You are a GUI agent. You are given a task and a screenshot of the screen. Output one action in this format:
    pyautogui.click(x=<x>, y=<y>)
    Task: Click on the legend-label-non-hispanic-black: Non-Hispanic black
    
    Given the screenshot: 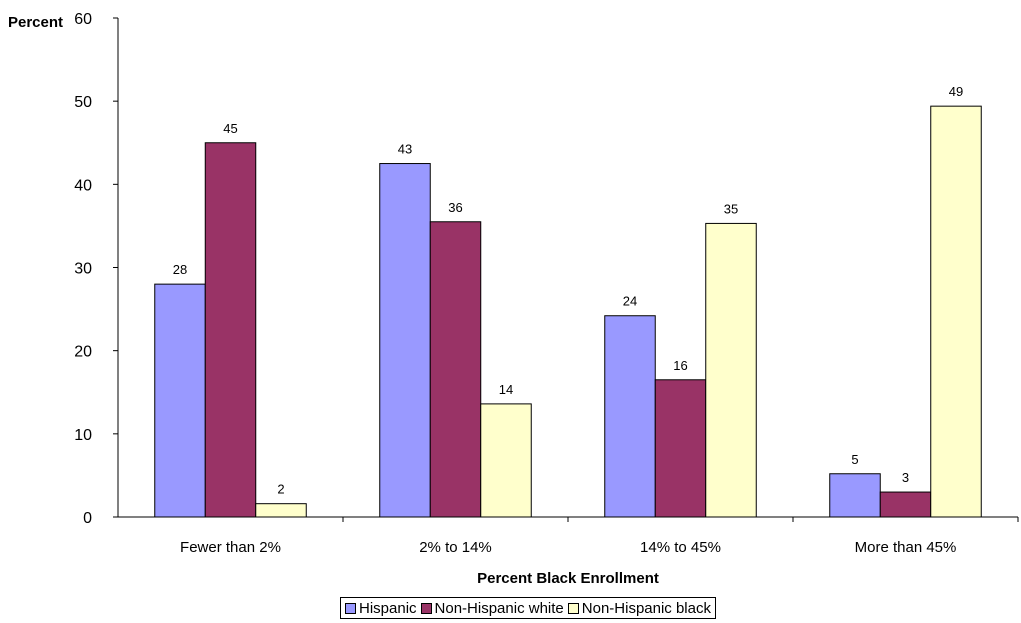 What is the action you would take?
    pyautogui.click(x=646, y=608)
    